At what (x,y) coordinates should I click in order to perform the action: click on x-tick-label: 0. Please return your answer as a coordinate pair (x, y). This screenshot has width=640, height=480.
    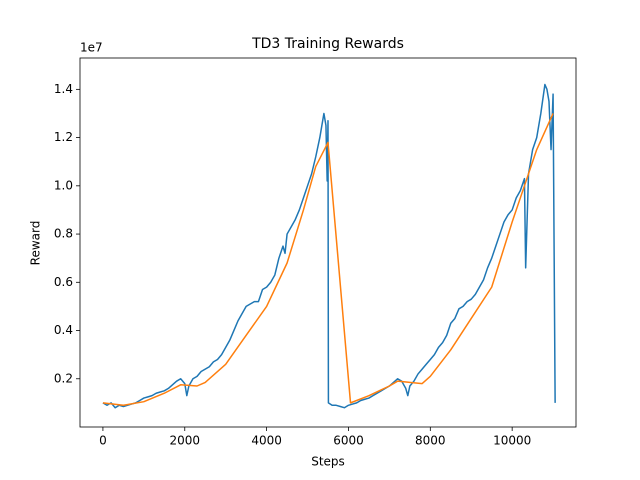
    Looking at the image, I should click on (103, 441).